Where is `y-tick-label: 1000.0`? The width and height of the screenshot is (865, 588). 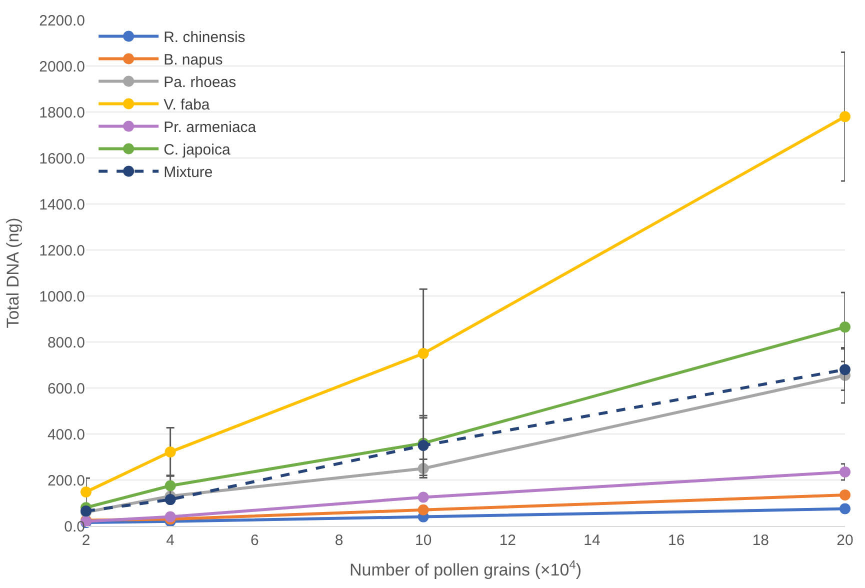 y-tick-label: 1000.0 is located at coordinates (62, 297).